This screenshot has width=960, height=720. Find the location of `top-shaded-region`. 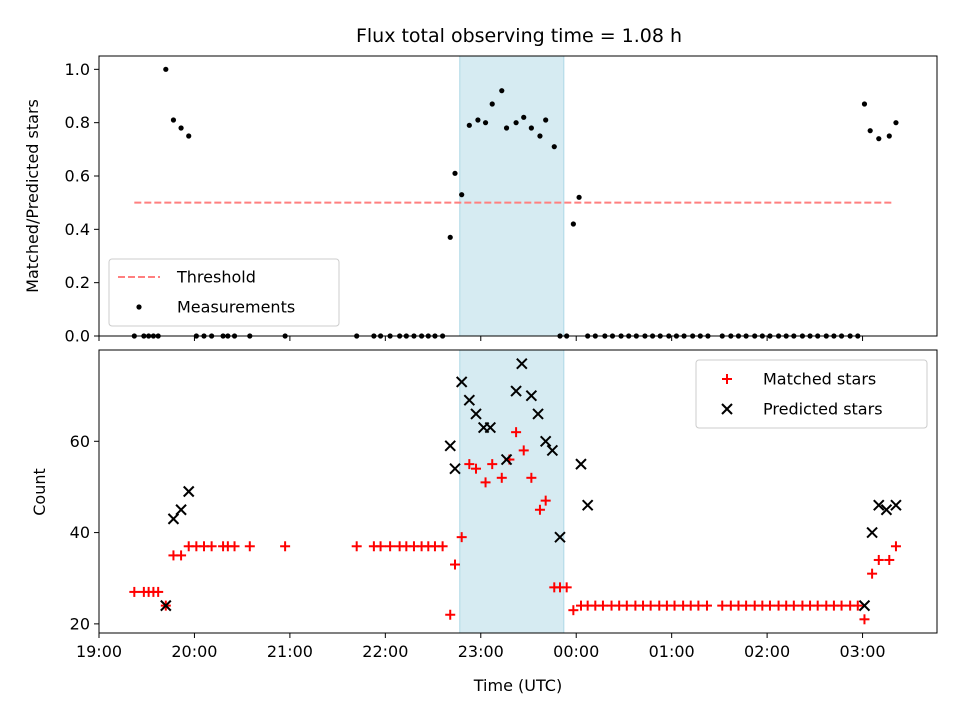

top-shaded-region is located at coordinates (512, 196).